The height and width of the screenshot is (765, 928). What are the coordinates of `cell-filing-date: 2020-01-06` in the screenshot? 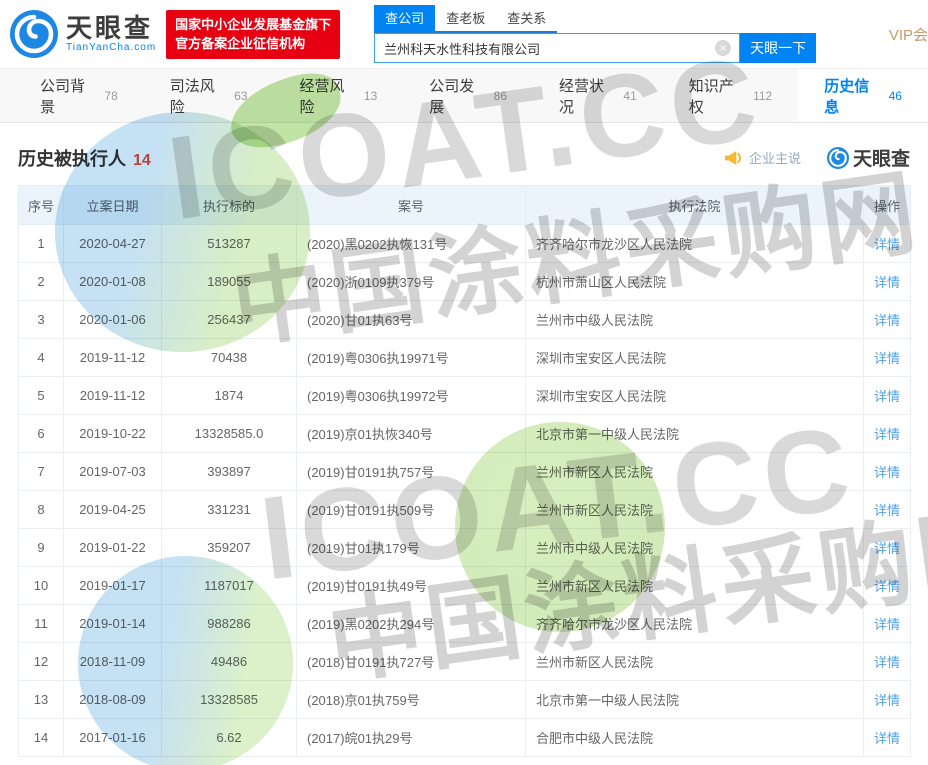 It's located at (112, 319).